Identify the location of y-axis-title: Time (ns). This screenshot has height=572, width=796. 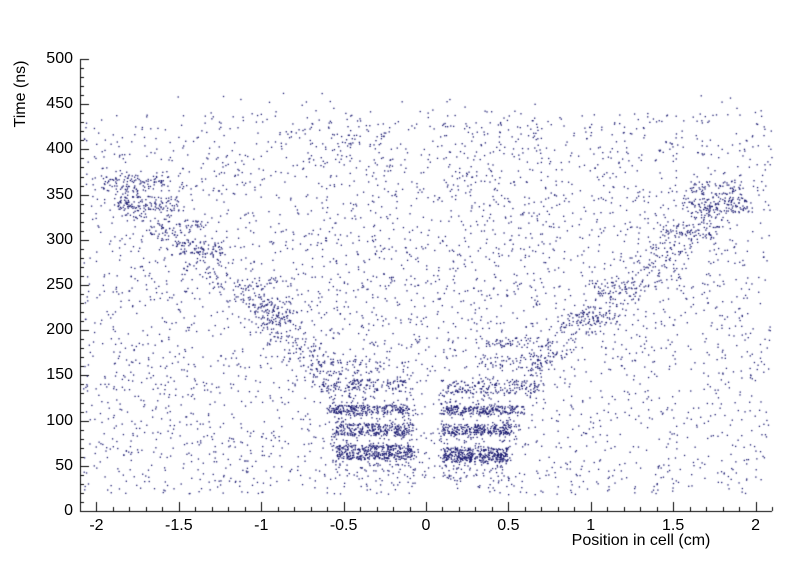
(20, 94).